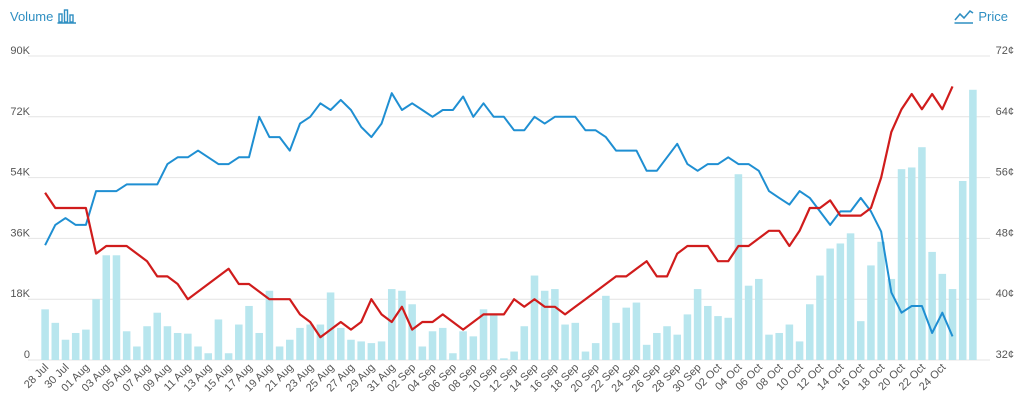 Image resolution: width=1024 pixels, height=407 pixels. I want to click on right-axis-tick: 64¢, so click(1005, 112).